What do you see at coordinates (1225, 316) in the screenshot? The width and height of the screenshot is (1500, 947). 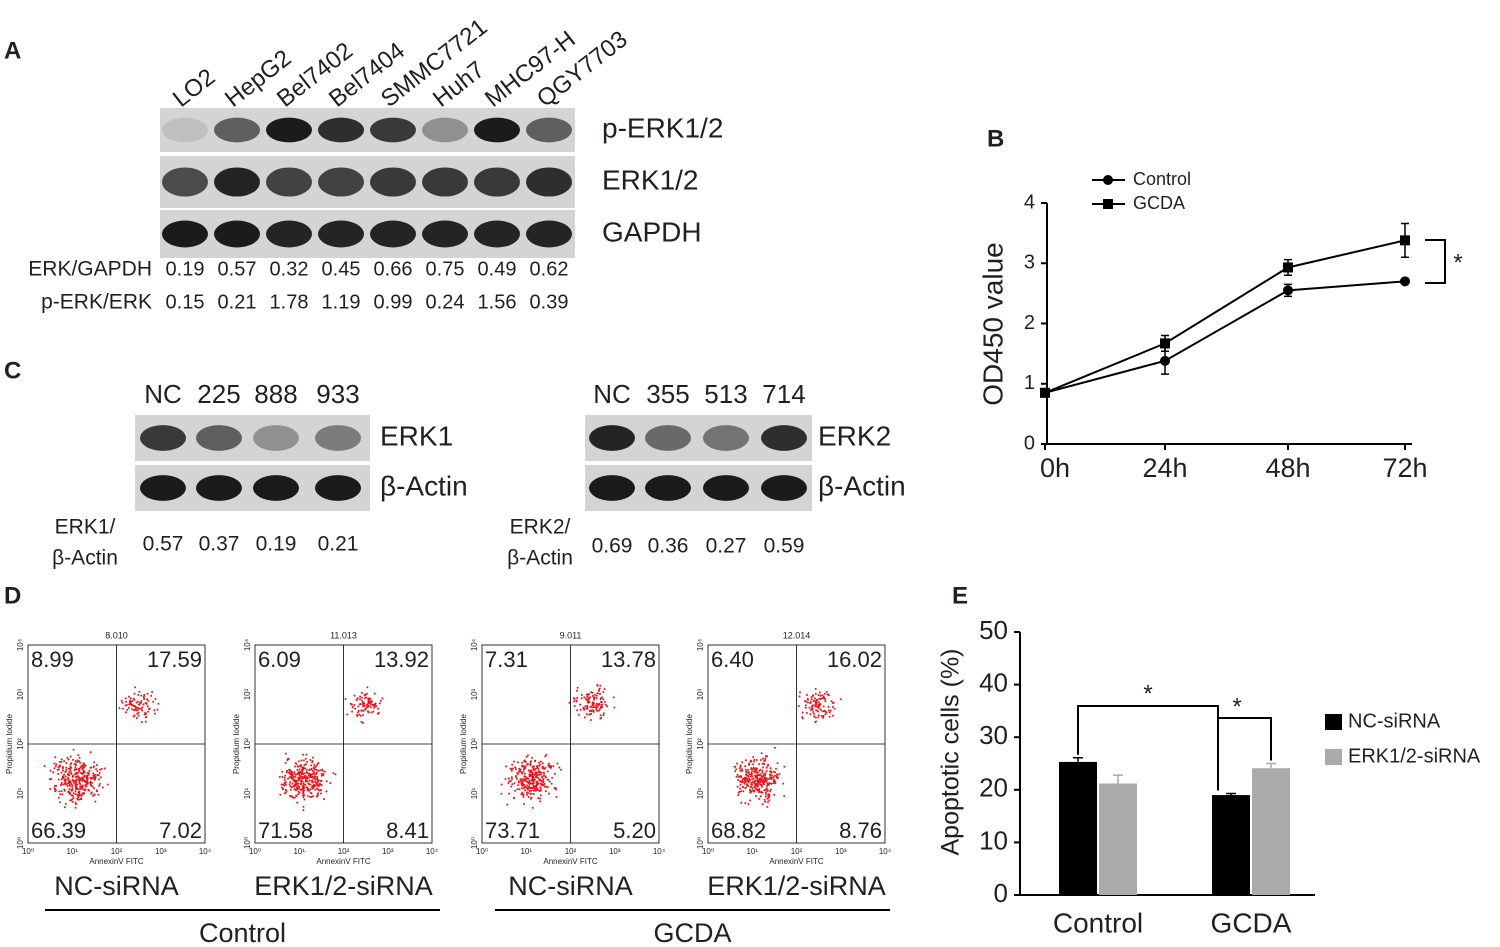 I see `series-line` at bounding box center [1225, 316].